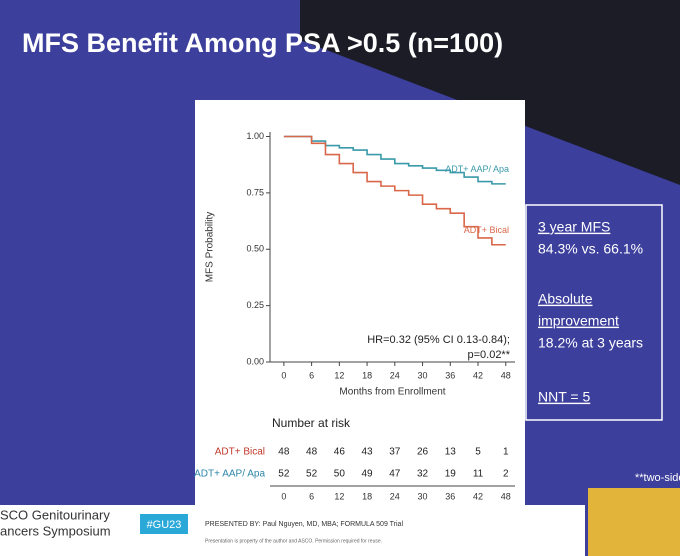  I want to click on risk-count: 49, so click(368, 474).